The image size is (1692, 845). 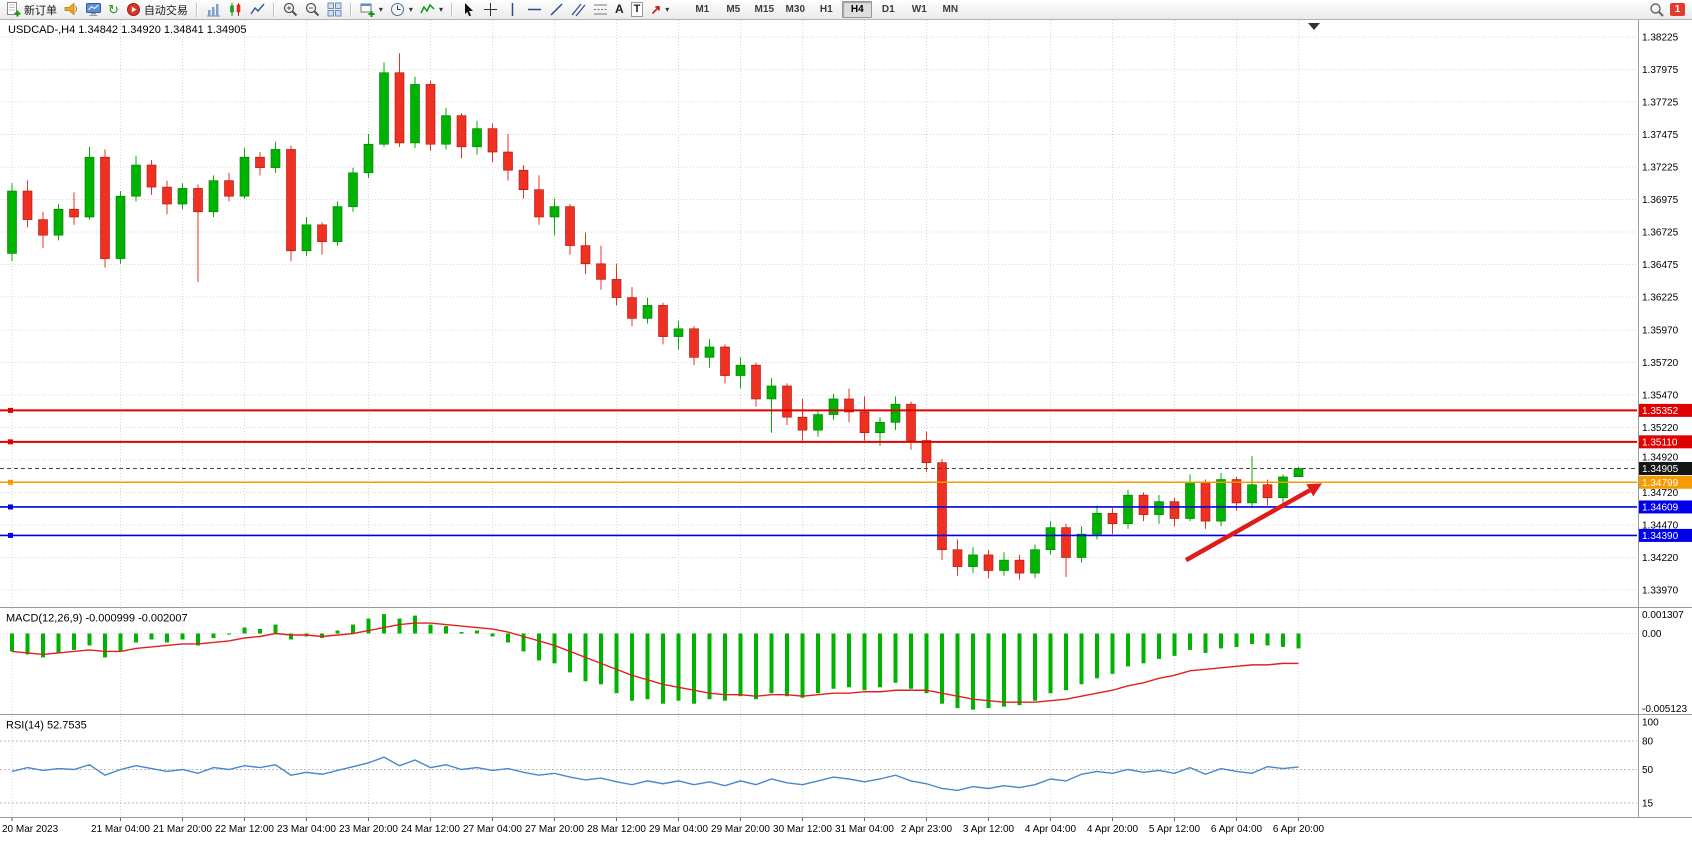 I want to click on horizontal-line-object-1.35352: 1.35352, so click(x=846, y=410).